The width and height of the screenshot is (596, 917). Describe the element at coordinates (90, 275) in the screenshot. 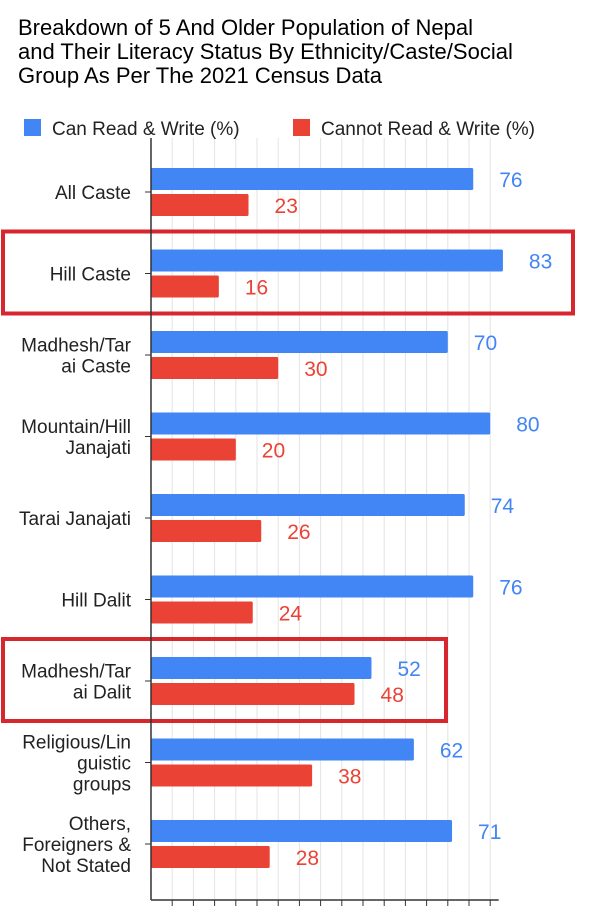

I see `category-label: Hill Caste` at that location.